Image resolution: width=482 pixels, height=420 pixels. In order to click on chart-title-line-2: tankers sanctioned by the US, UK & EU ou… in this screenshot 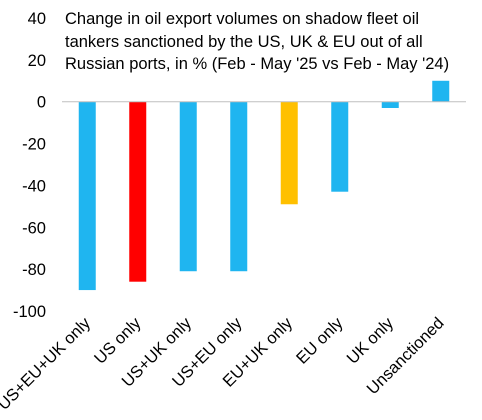, I will do `click(244, 41)`.